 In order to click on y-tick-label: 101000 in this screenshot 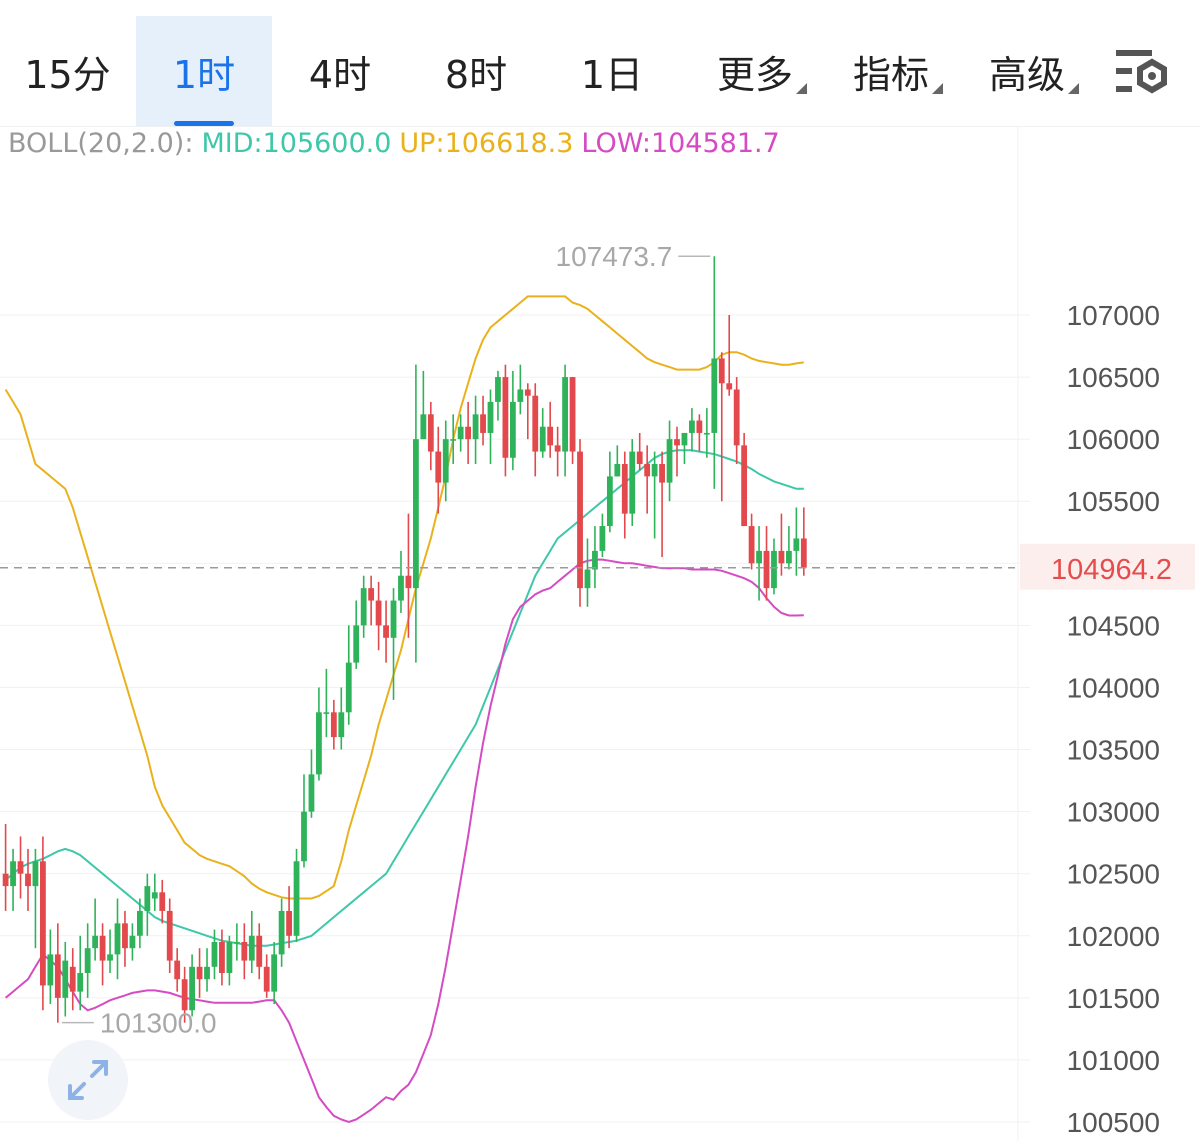, I will do `click(1113, 1060)`.